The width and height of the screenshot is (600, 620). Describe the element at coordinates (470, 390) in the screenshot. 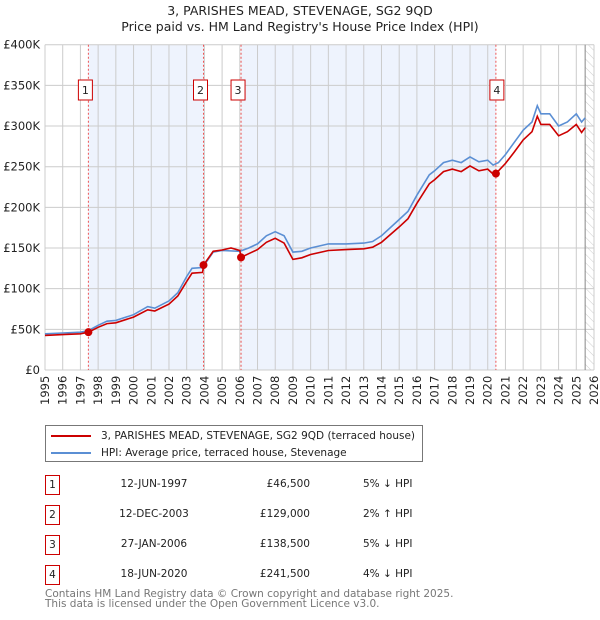

I see `x-tick-label: 2019` at that location.